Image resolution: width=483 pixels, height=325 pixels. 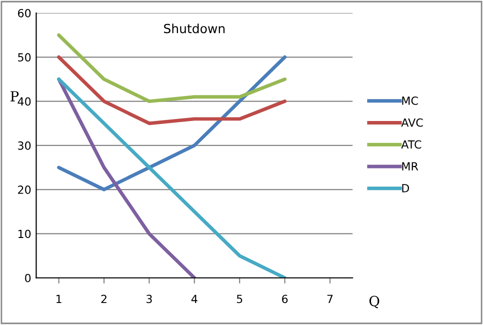 What do you see at coordinates (24, 13) in the screenshot?
I see `y-tick-label: 60` at bounding box center [24, 13].